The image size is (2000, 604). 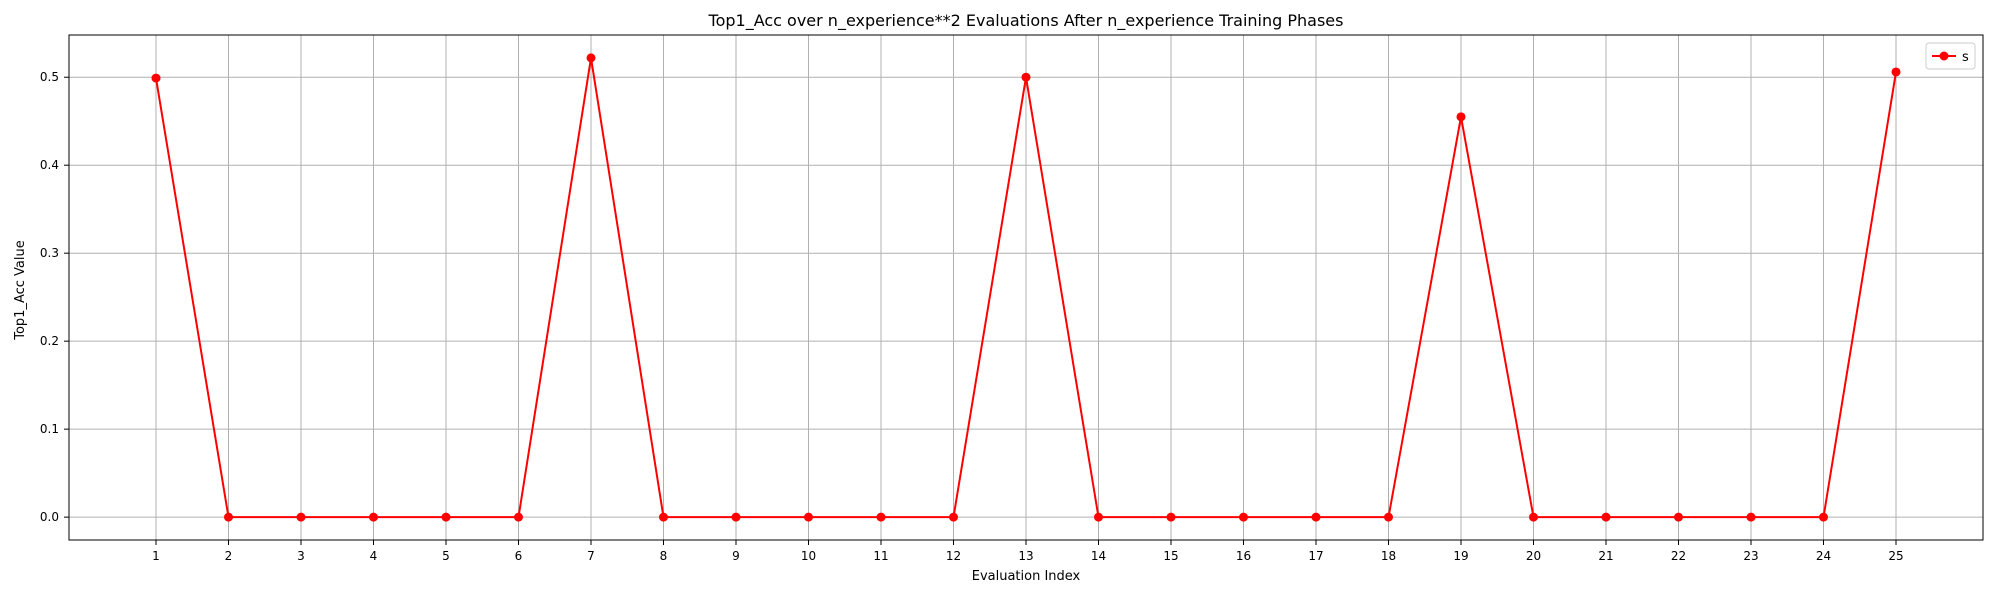 What do you see at coordinates (49, 341) in the screenshot?
I see `y-tick-label: 0.2` at bounding box center [49, 341].